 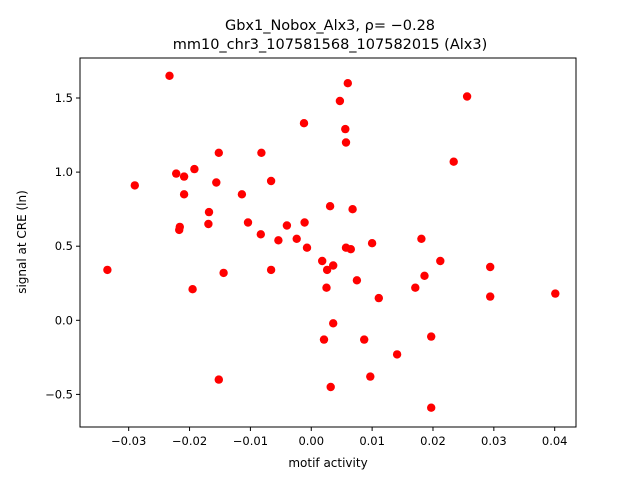 I want to click on x-axis-ticks: −0.03 −0.02 −0.01 0.00 0.01 0.02 0.03 0.04, so click(x=339, y=437).